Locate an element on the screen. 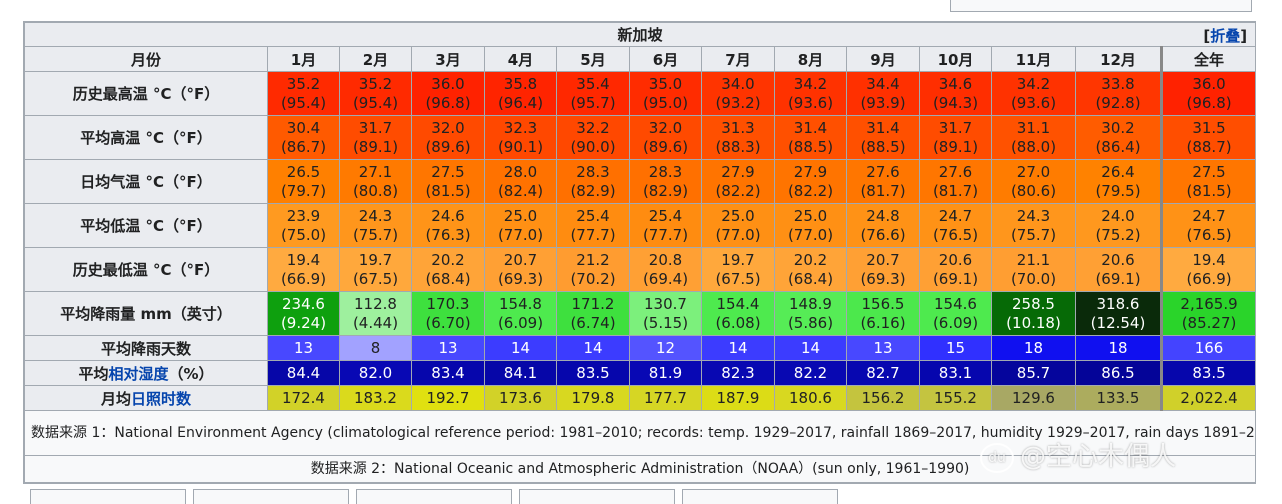 Image resolution: width=1282 pixels, height=504 pixels. cell-value: 170.3 is located at coordinates (448, 303).